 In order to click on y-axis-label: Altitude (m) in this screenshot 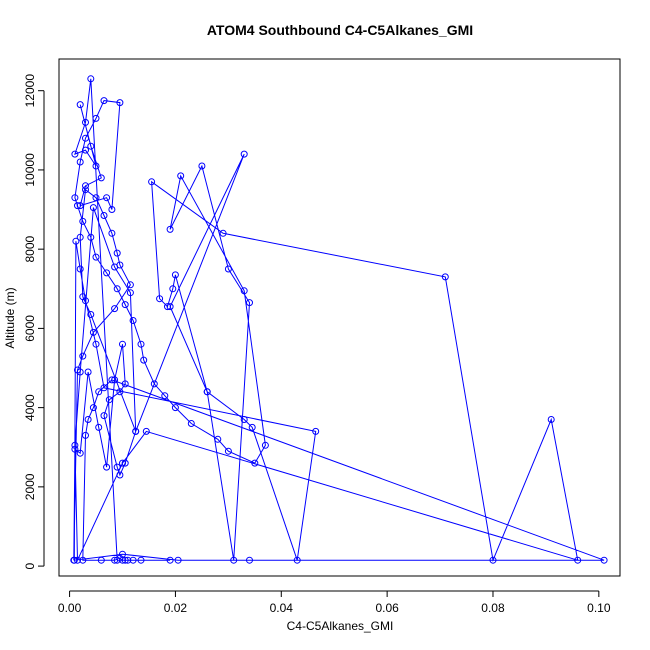, I will do `click(10, 317)`.